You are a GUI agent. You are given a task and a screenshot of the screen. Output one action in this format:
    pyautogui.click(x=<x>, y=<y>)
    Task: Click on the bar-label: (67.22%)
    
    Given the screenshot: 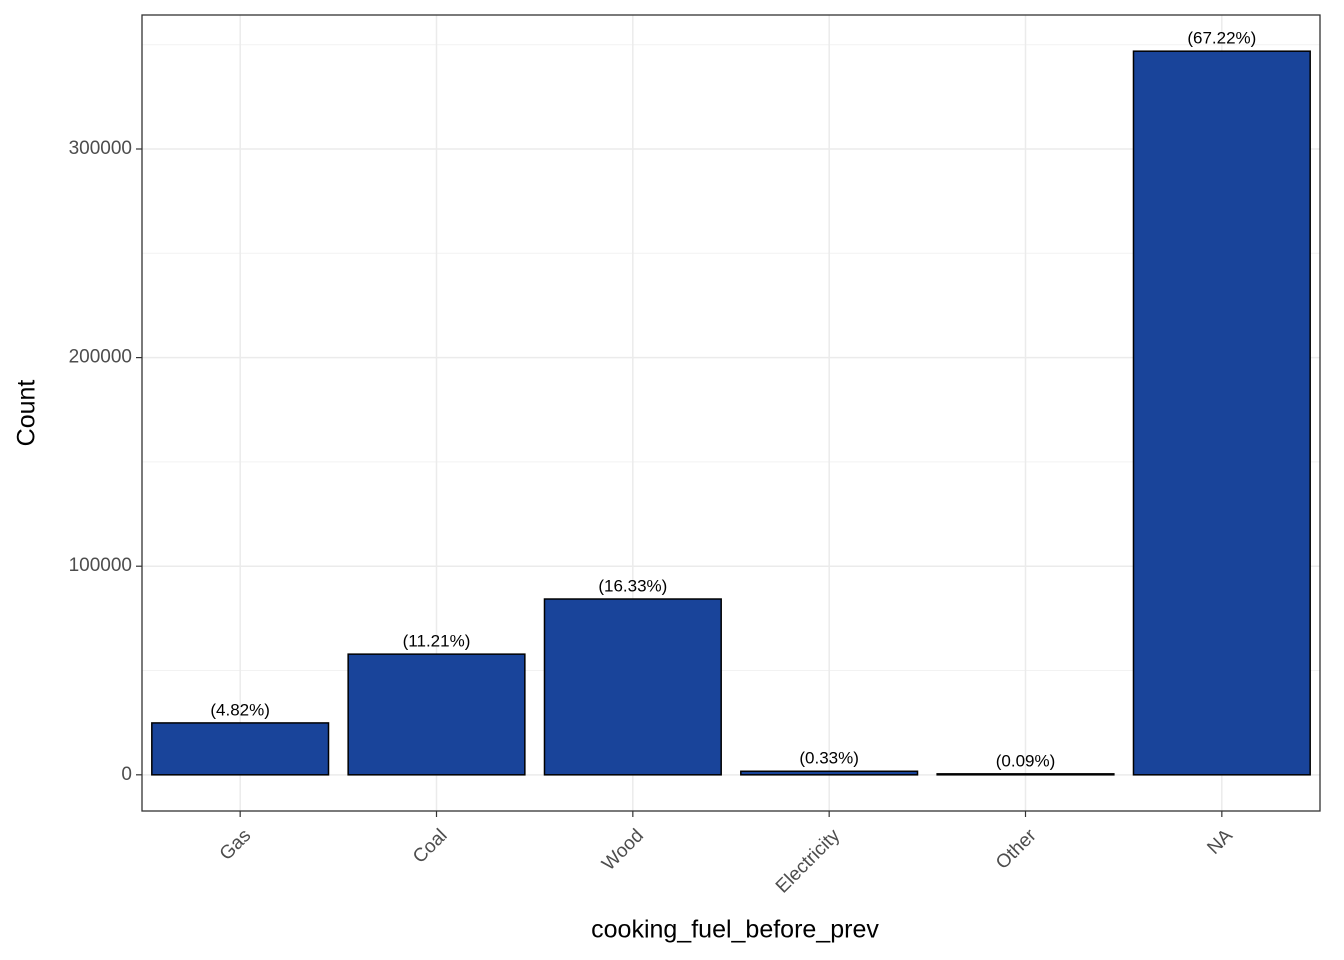 What is the action you would take?
    pyautogui.click(x=1221, y=38)
    